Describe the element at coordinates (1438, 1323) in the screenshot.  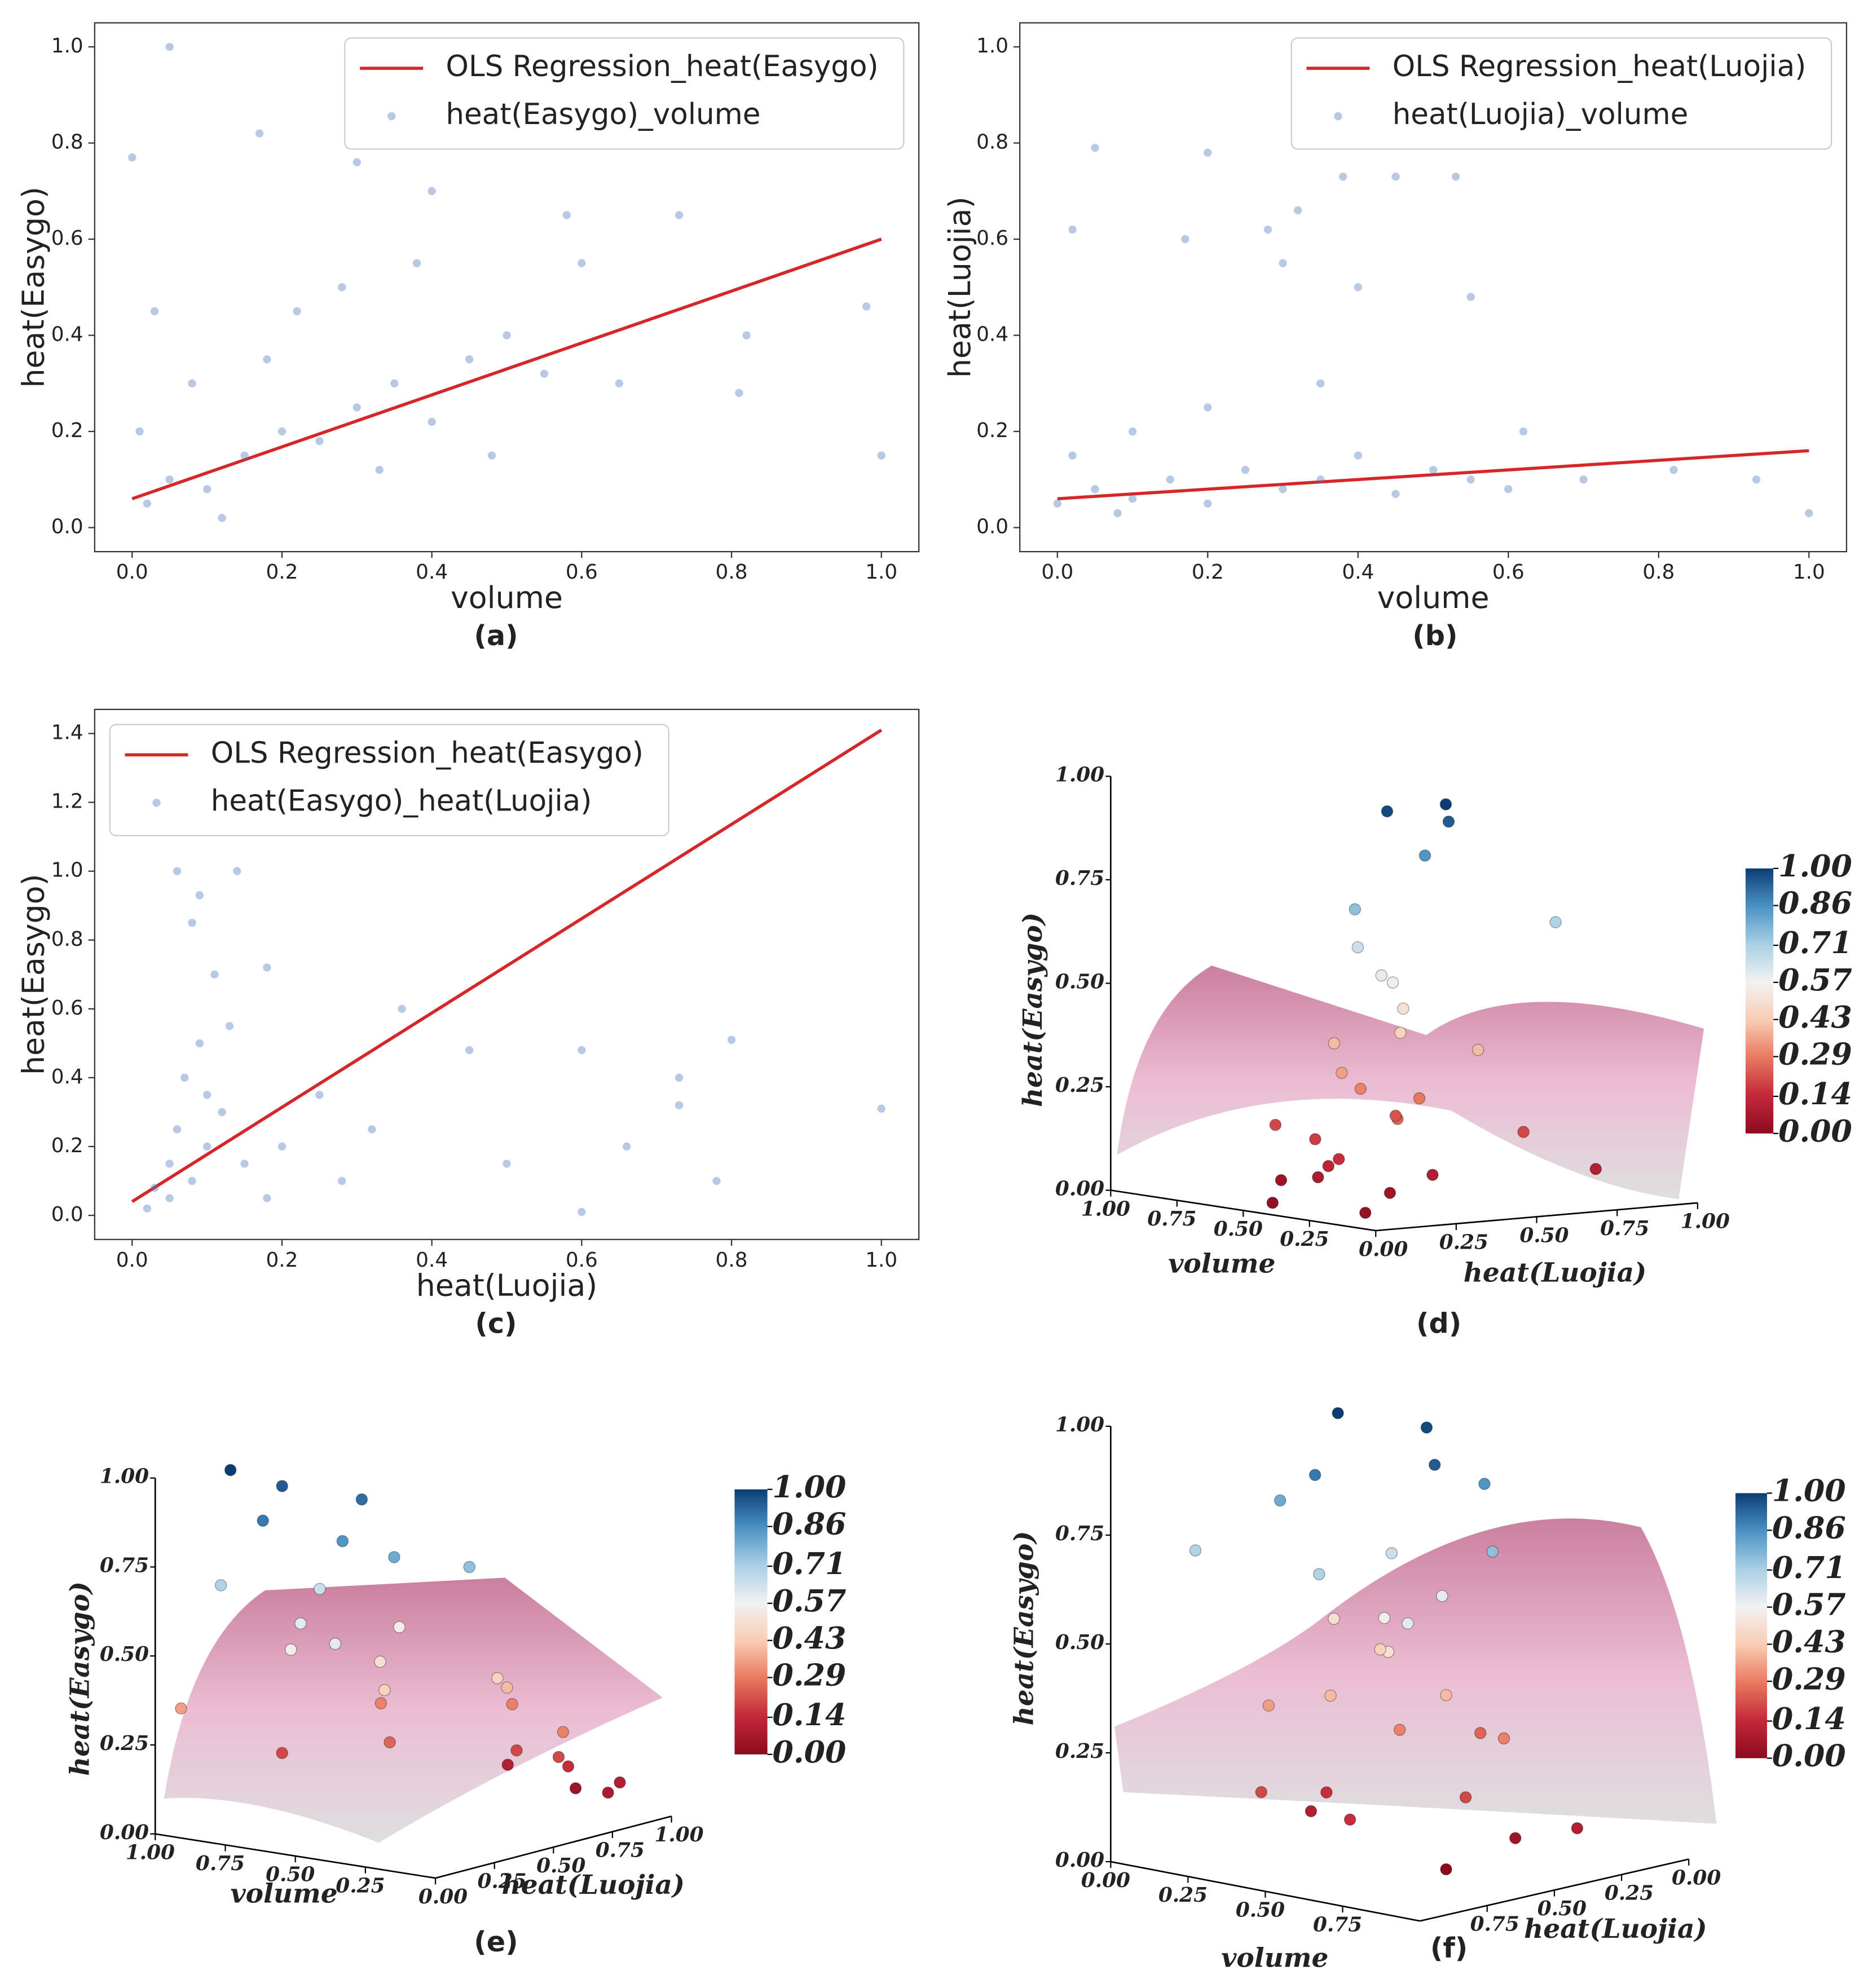
I see `caption: (d)` at that location.